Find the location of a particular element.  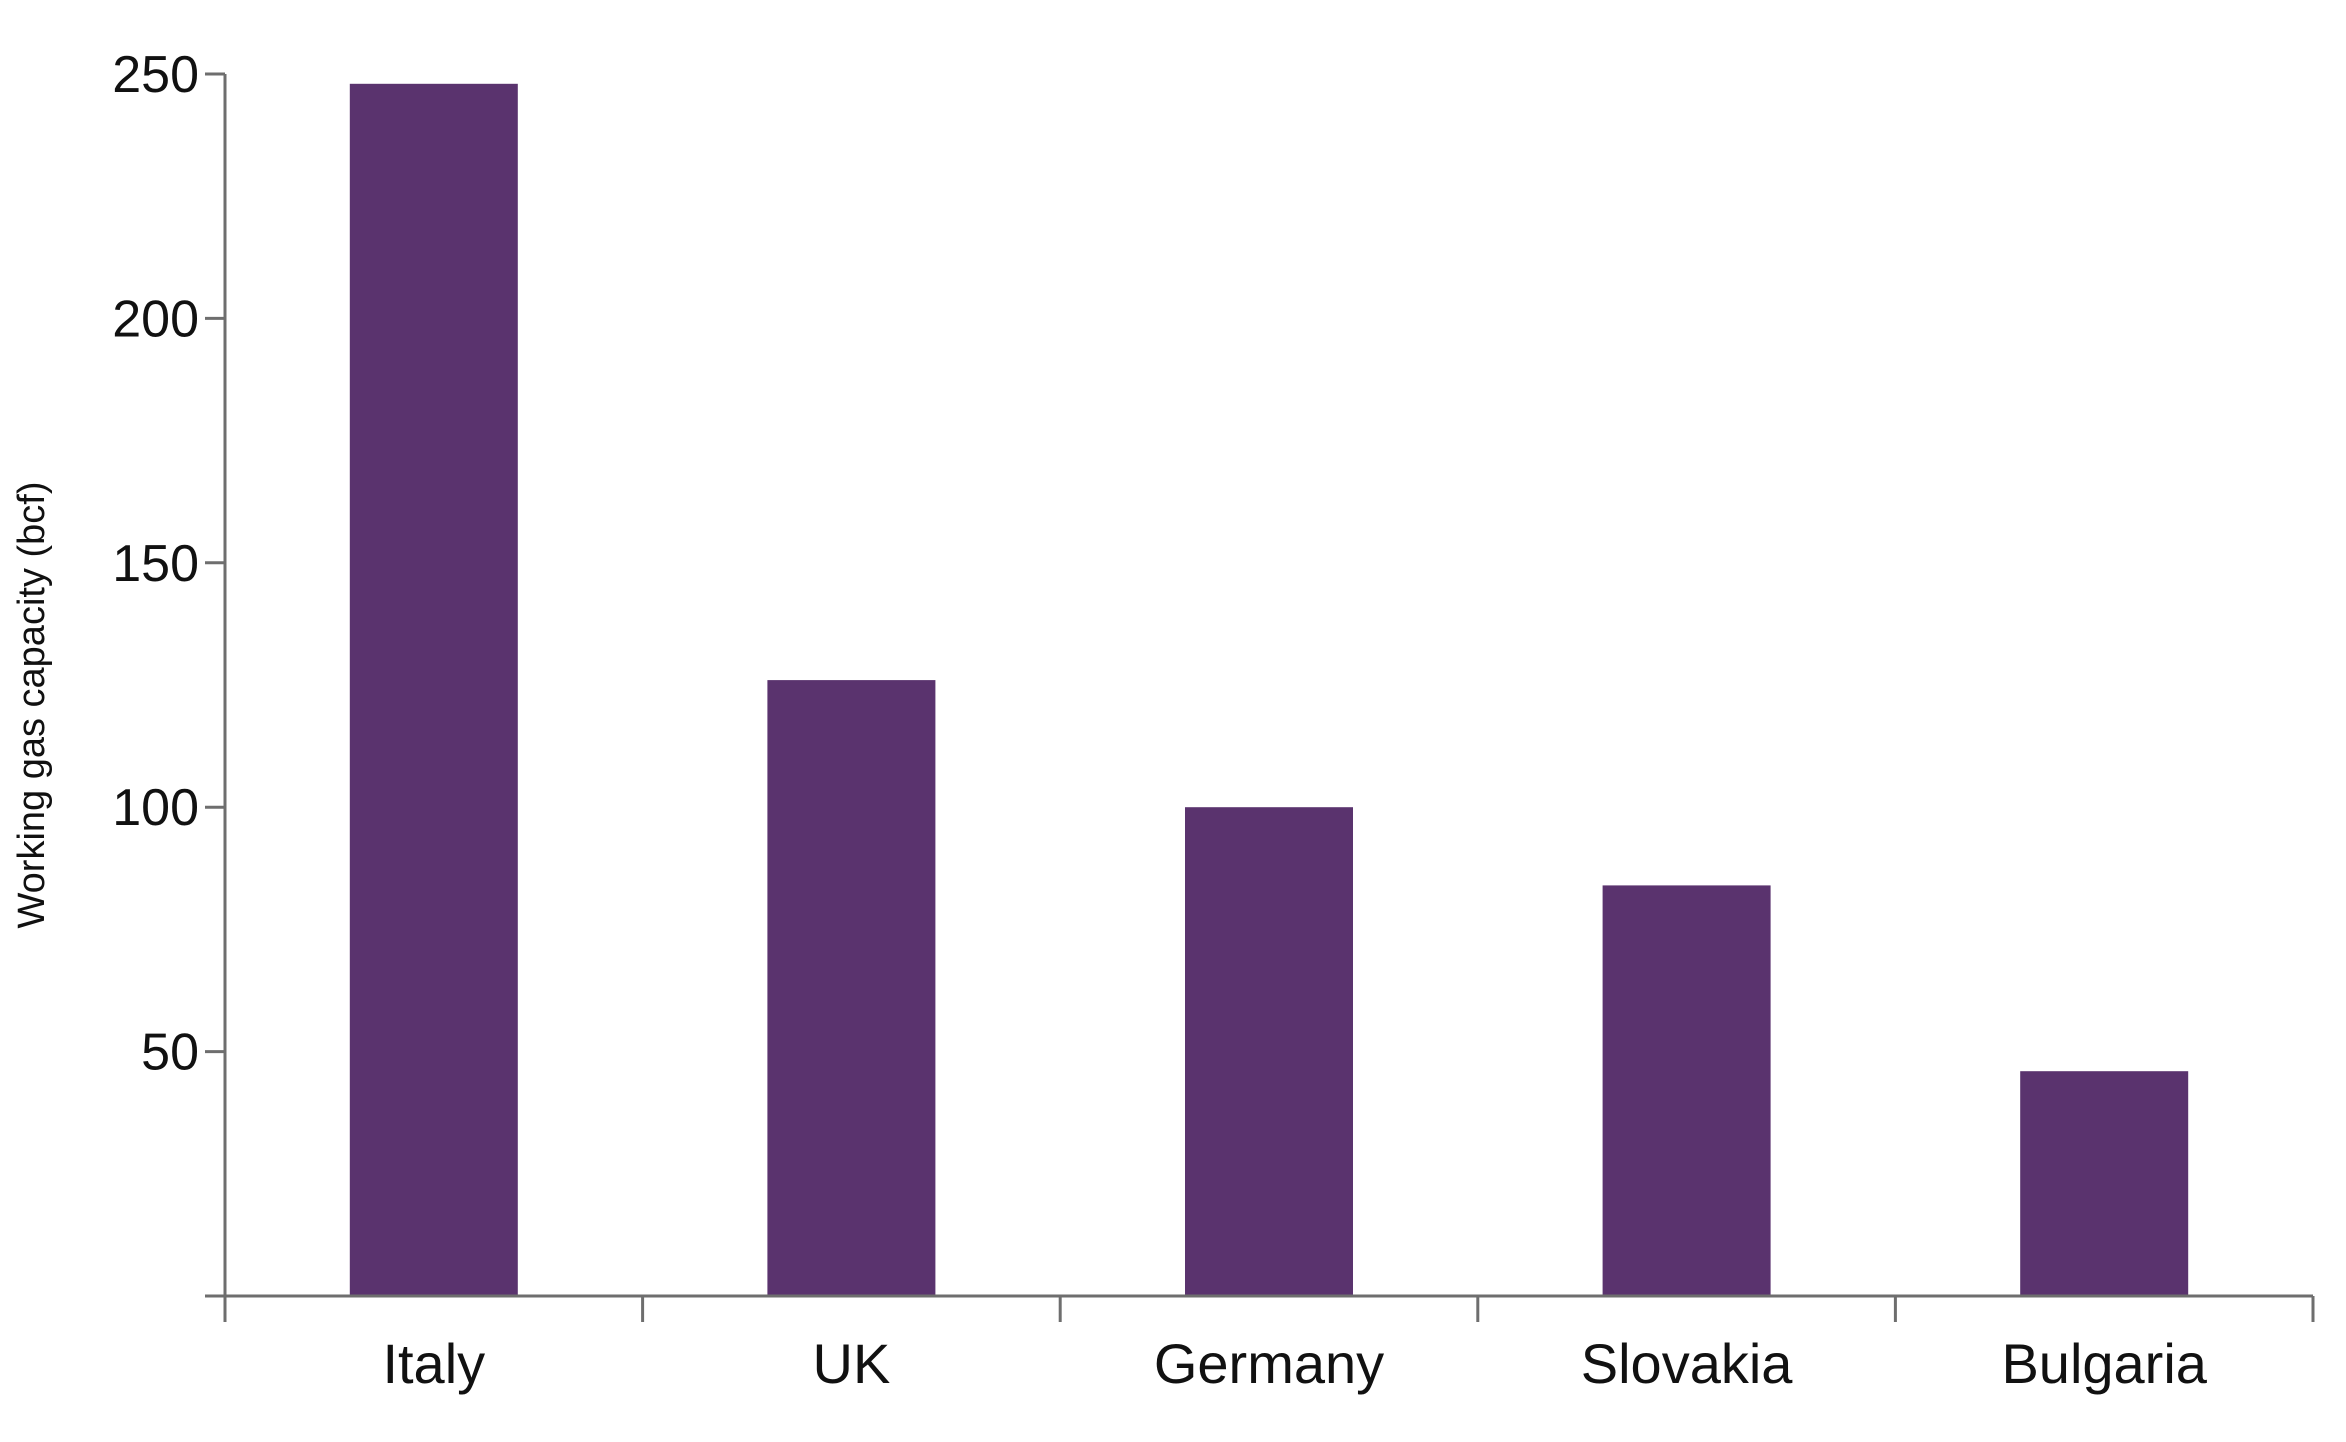

y-tick-label-250: 250 is located at coordinates (155, 75).